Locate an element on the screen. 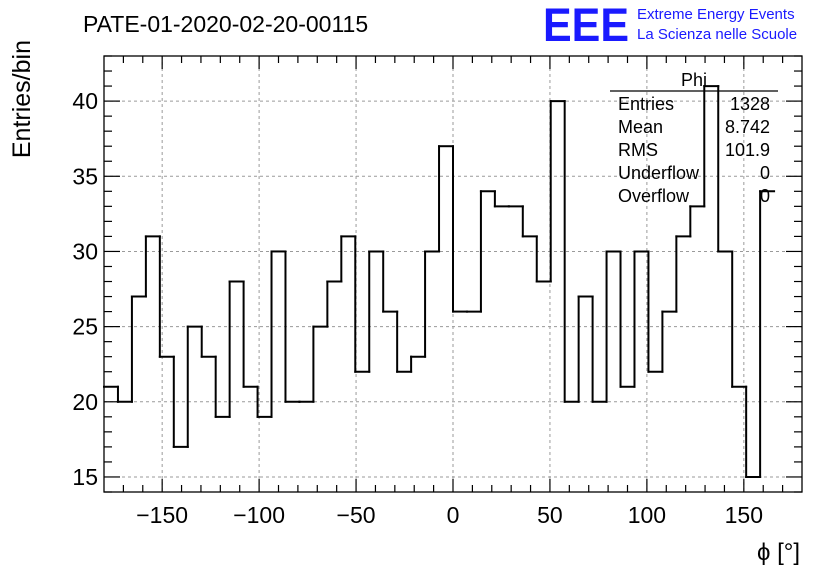 The width and height of the screenshot is (836, 572). x-tick-label: −100 is located at coordinates (259, 515).